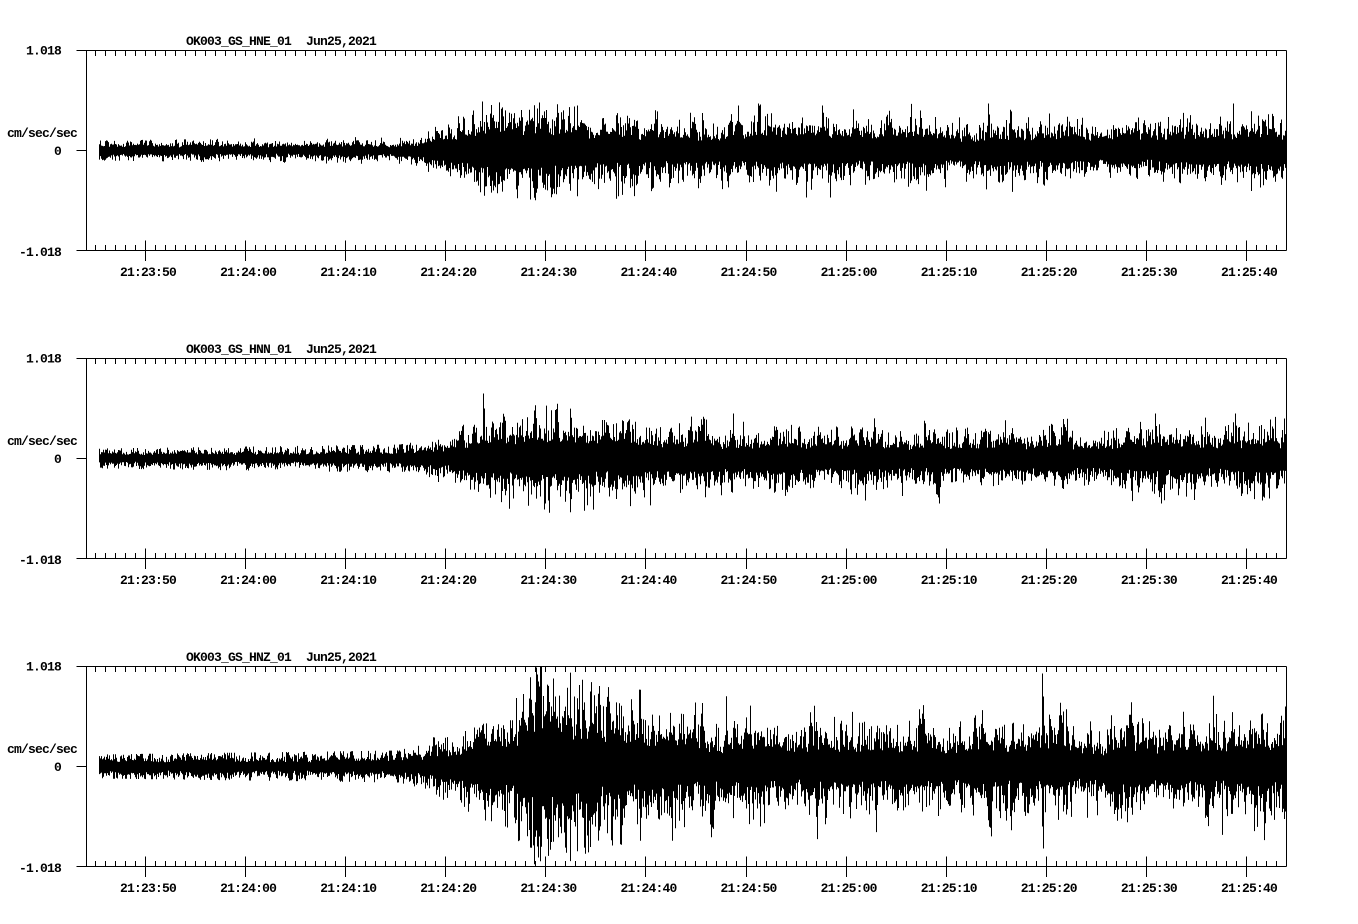 This screenshot has height=924, width=1358. What do you see at coordinates (239, 41) in the screenshot?
I see `svg-text: OK003_GS_HNE_01` at bounding box center [239, 41].